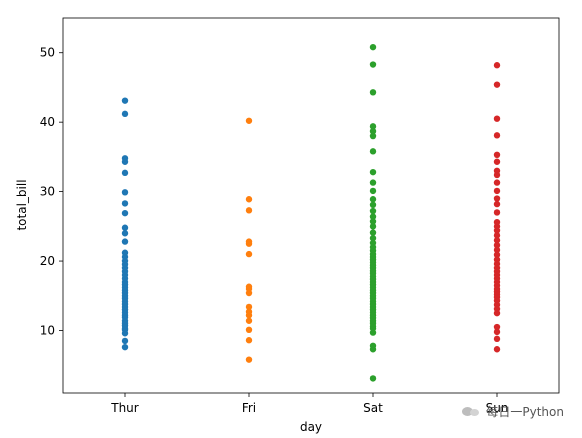  I want to click on y-axis: 10 20 30 40 50, so click(51, 192).